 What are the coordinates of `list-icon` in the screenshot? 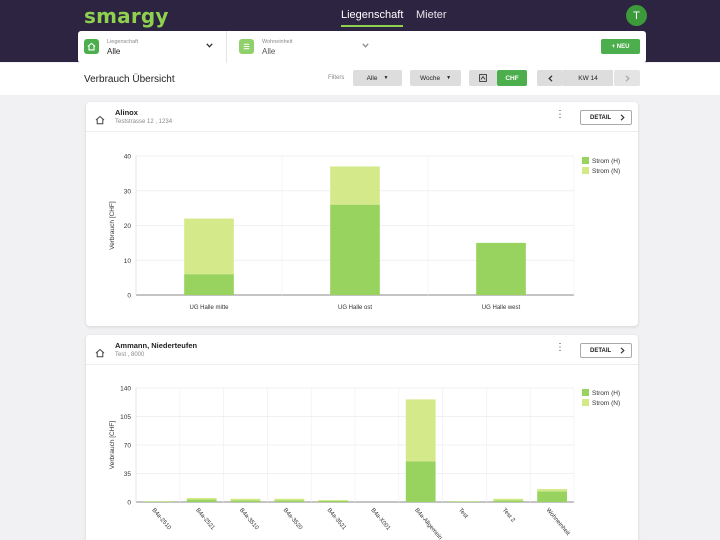 It's located at (246, 46).